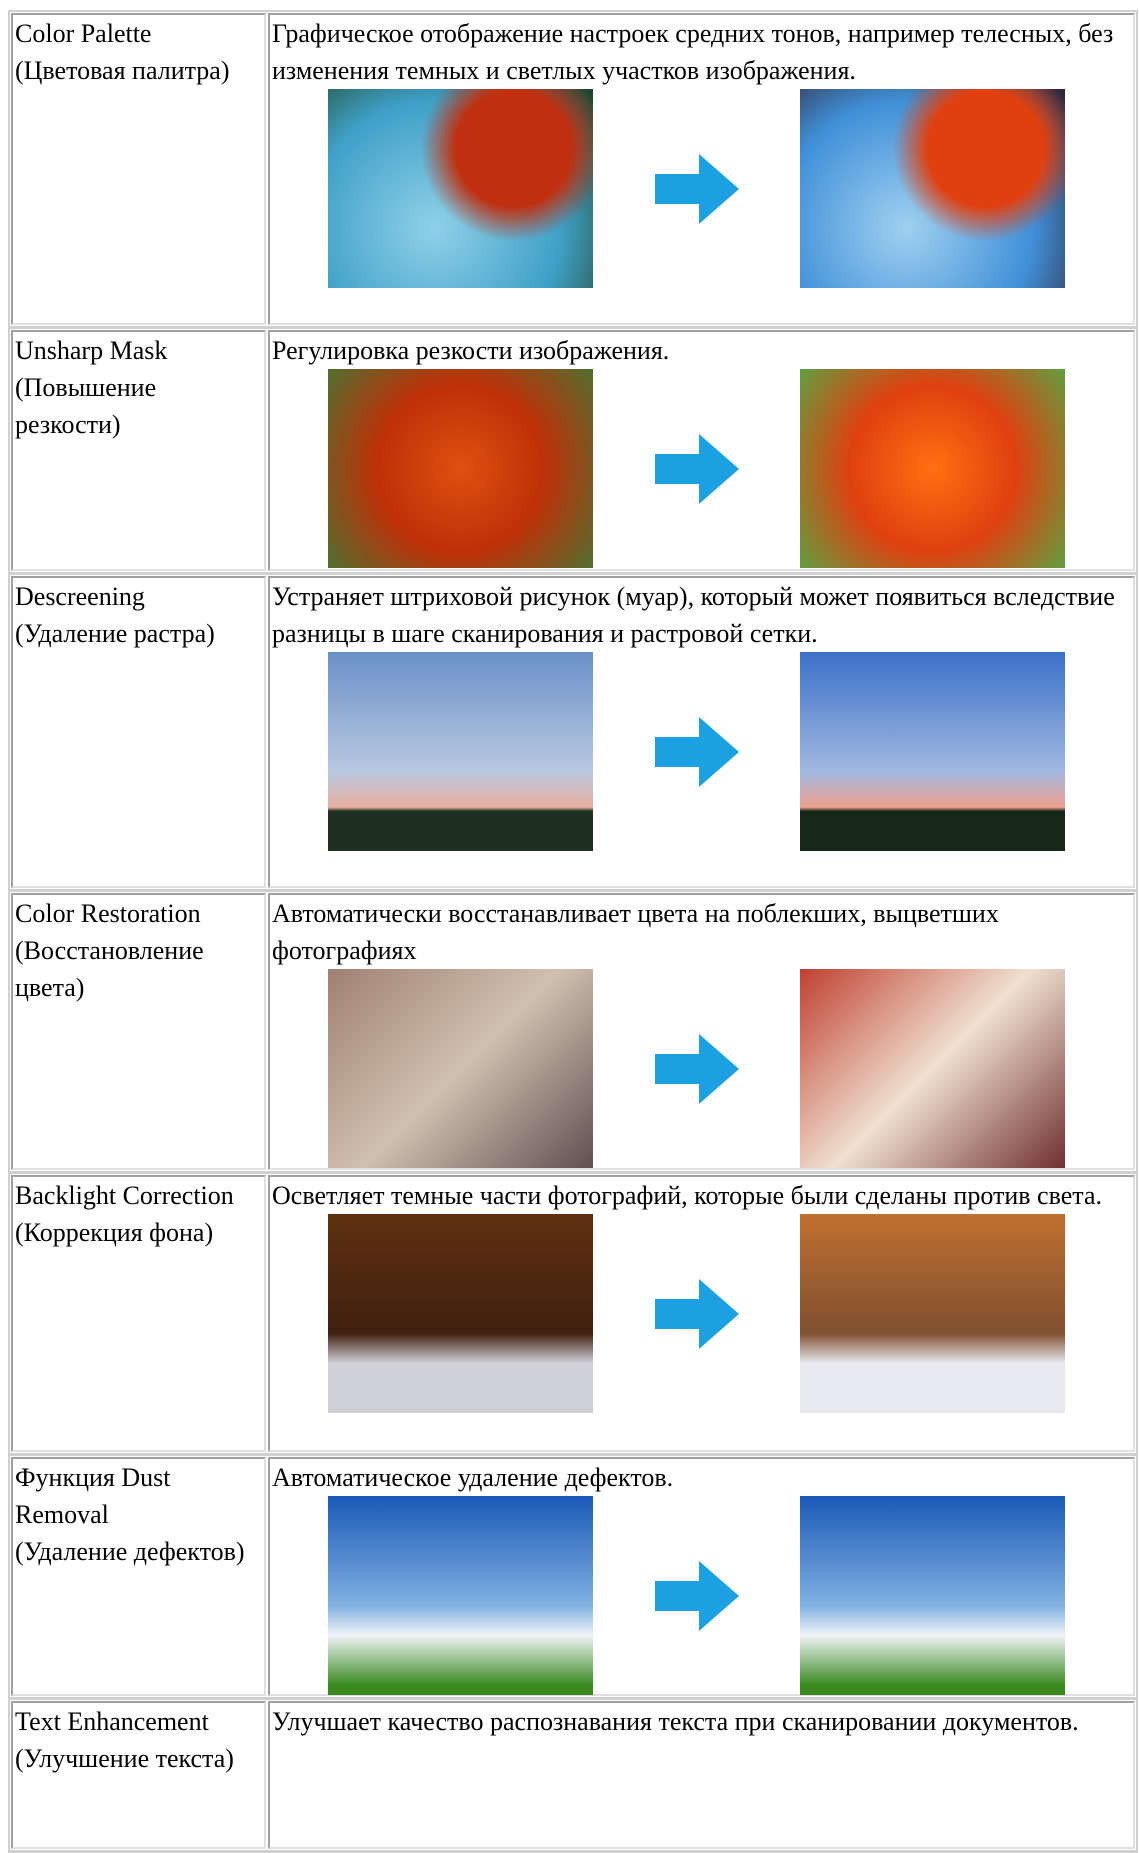  Describe the element at coordinates (473, 1477) in the screenshot. I see `feature-description: Автоматическое удаление дефектов.` at that location.